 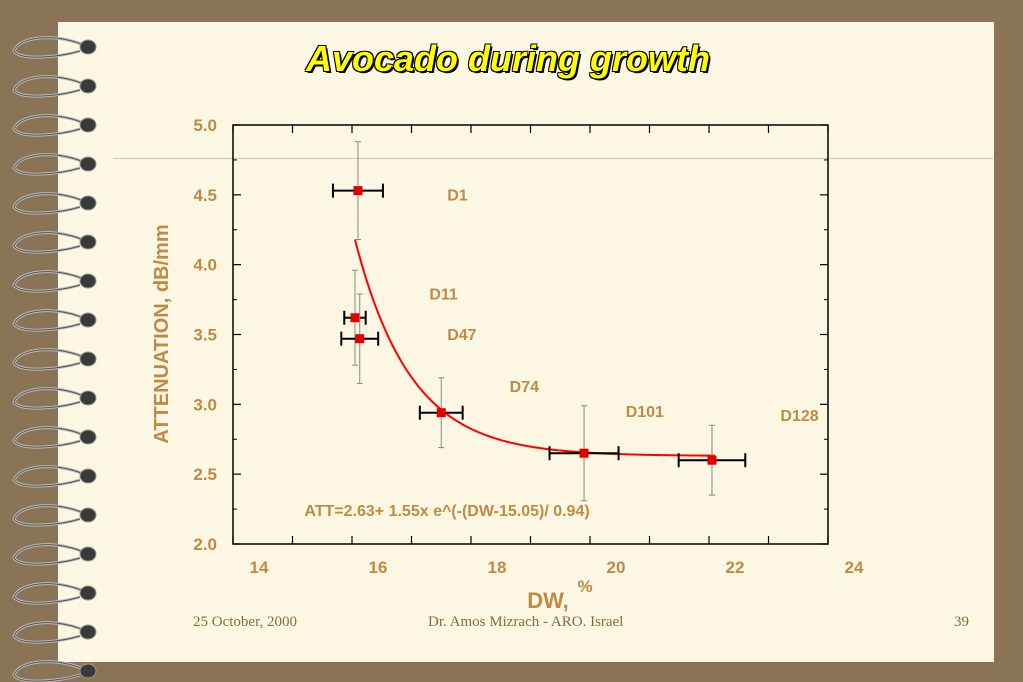 I want to click on point-label: D47, so click(x=461, y=335).